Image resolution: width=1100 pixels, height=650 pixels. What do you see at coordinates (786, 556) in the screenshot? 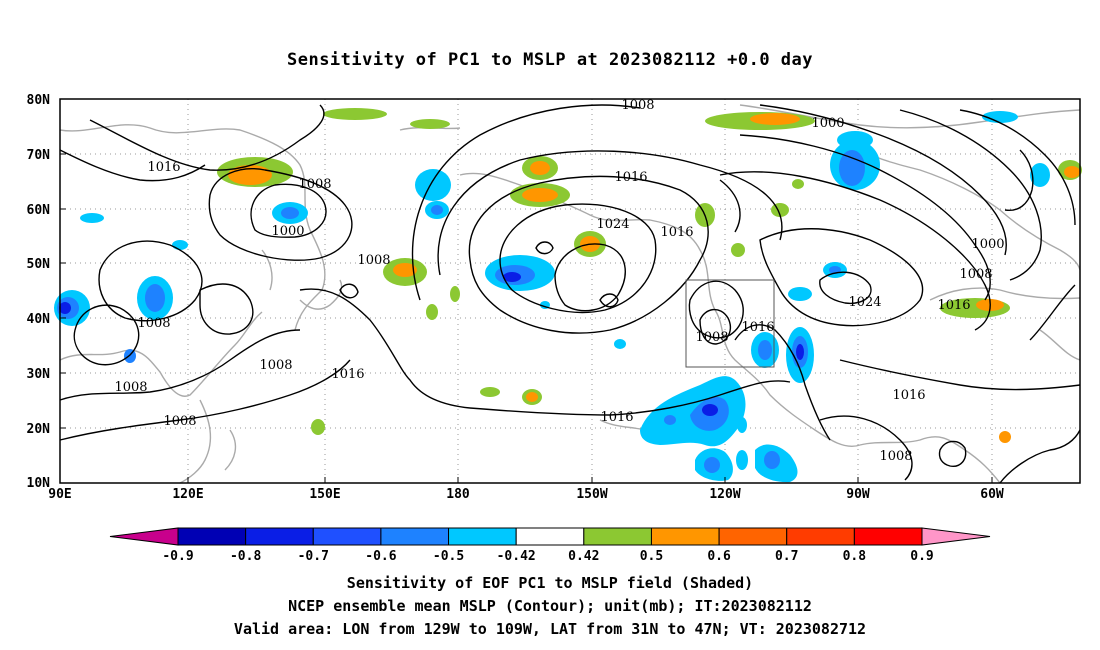
I see `colorbar-label: 0.7` at bounding box center [786, 556].